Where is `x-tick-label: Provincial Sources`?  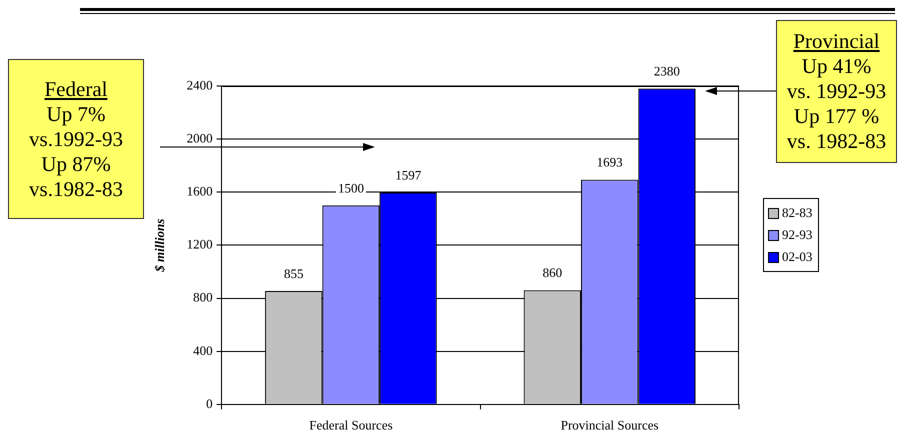 x-tick-label: Provincial Sources is located at coordinates (609, 425).